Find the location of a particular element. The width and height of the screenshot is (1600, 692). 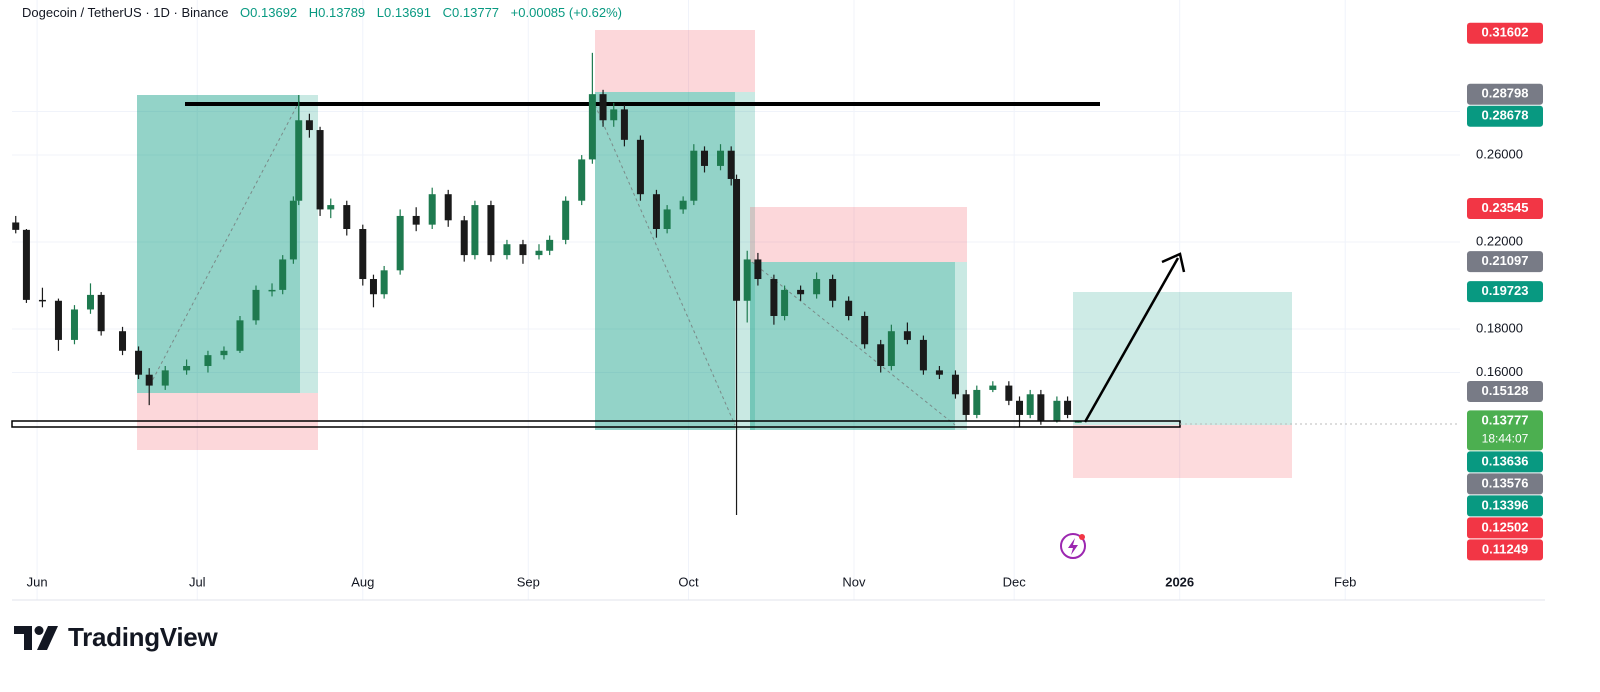

open: O0.13692 is located at coordinates (269, 12).